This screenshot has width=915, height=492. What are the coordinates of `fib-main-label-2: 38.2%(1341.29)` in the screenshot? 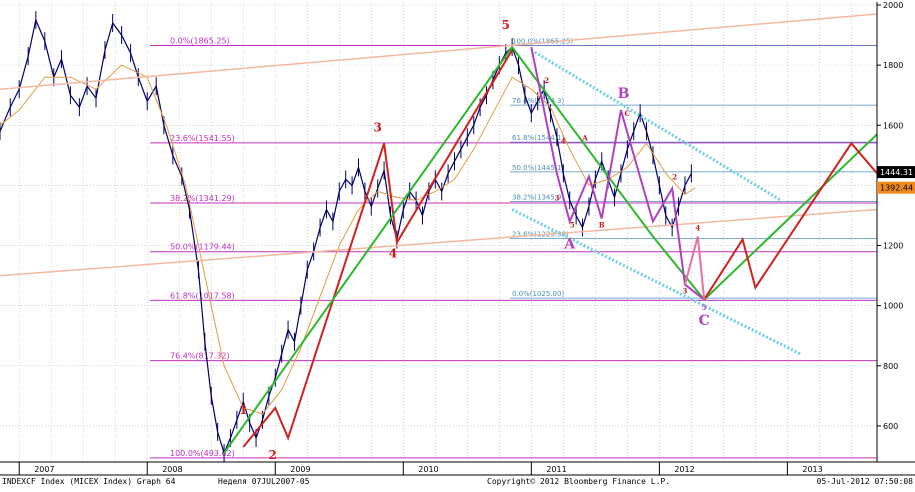 It's located at (202, 198).